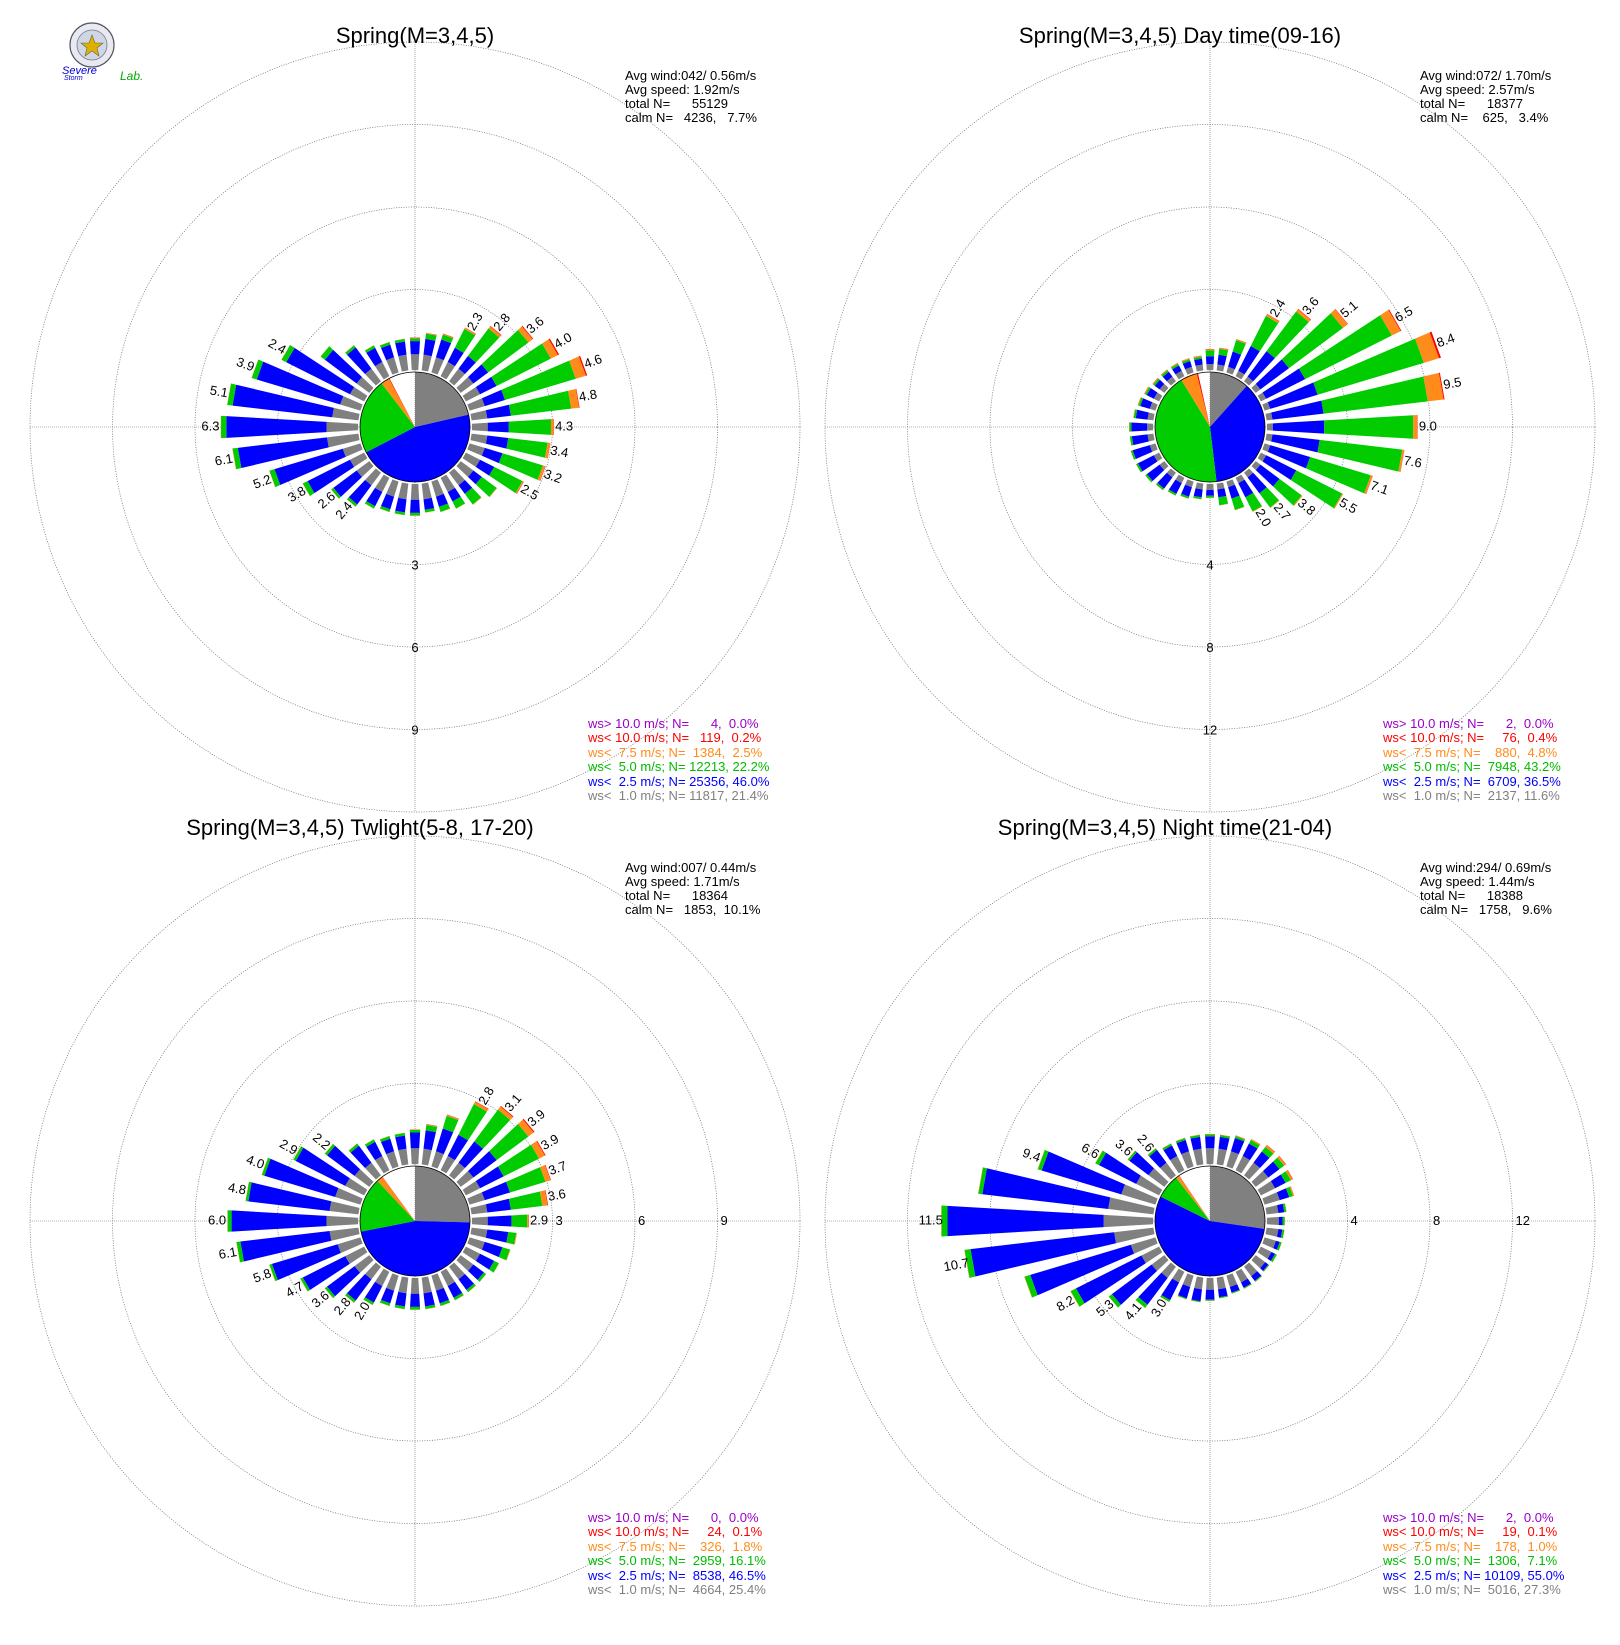 This screenshot has width=1620, height=1645. Describe the element at coordinates (678, 781) in the screenshot. I see `legend-item-lt2-5: ws< 2.5 m/s; N= 25356, 46.0%` at that location.